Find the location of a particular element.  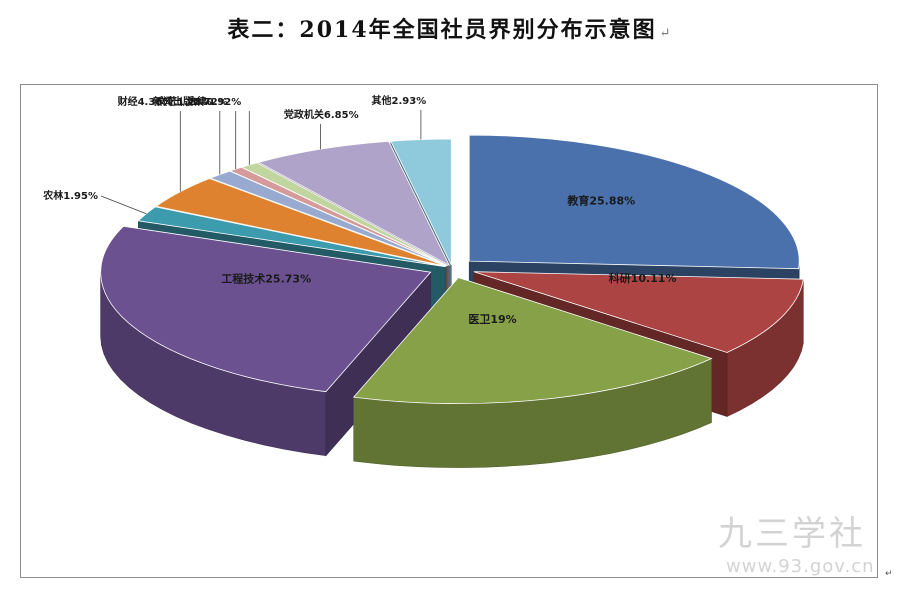

slice-1011-wedge is located at coordinates (638, 312).